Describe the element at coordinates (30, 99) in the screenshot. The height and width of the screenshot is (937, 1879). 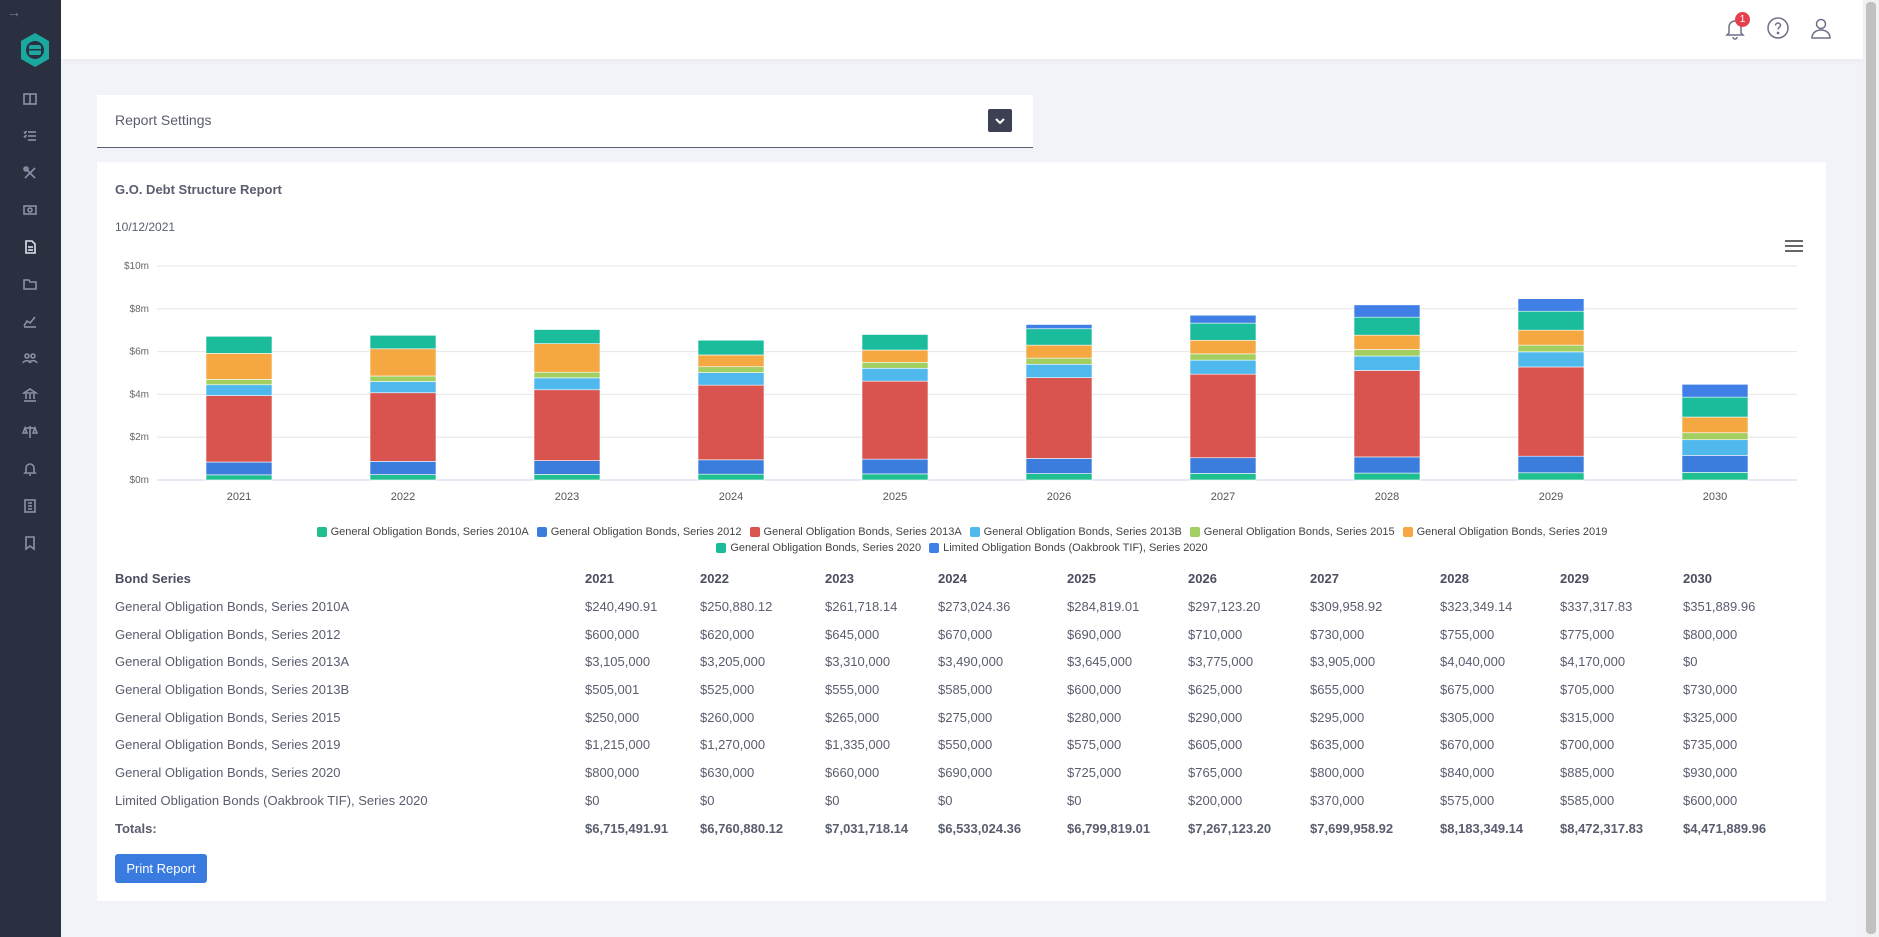
I see `dashboard-icon` at that location.